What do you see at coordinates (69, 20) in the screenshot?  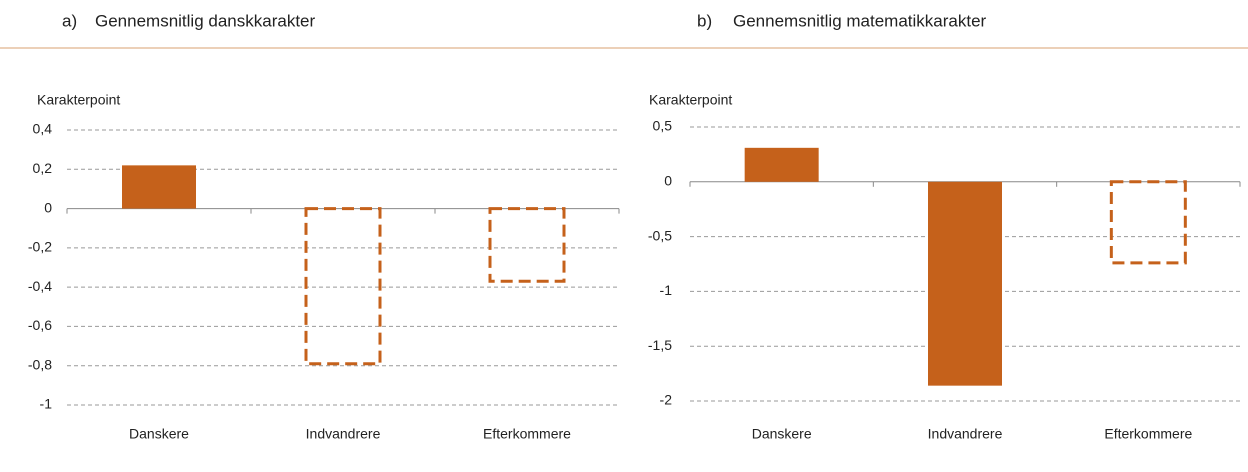 I see `panel-label: a)` at bounding box center [69, 20].